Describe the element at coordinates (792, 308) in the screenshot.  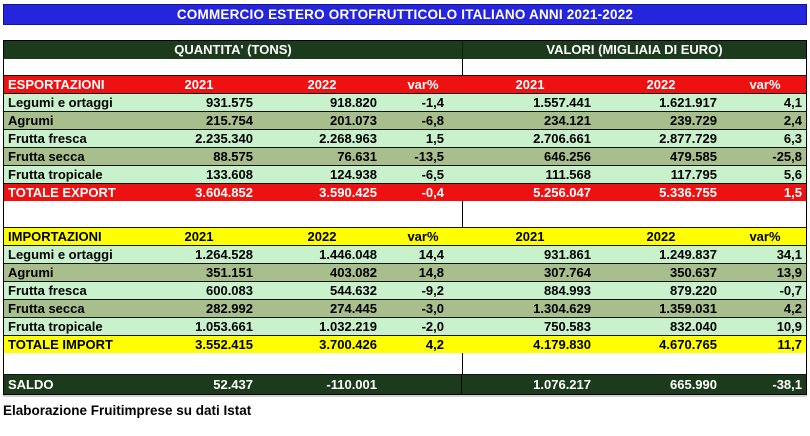
I see `cell-val-var: 4,2` at that location.